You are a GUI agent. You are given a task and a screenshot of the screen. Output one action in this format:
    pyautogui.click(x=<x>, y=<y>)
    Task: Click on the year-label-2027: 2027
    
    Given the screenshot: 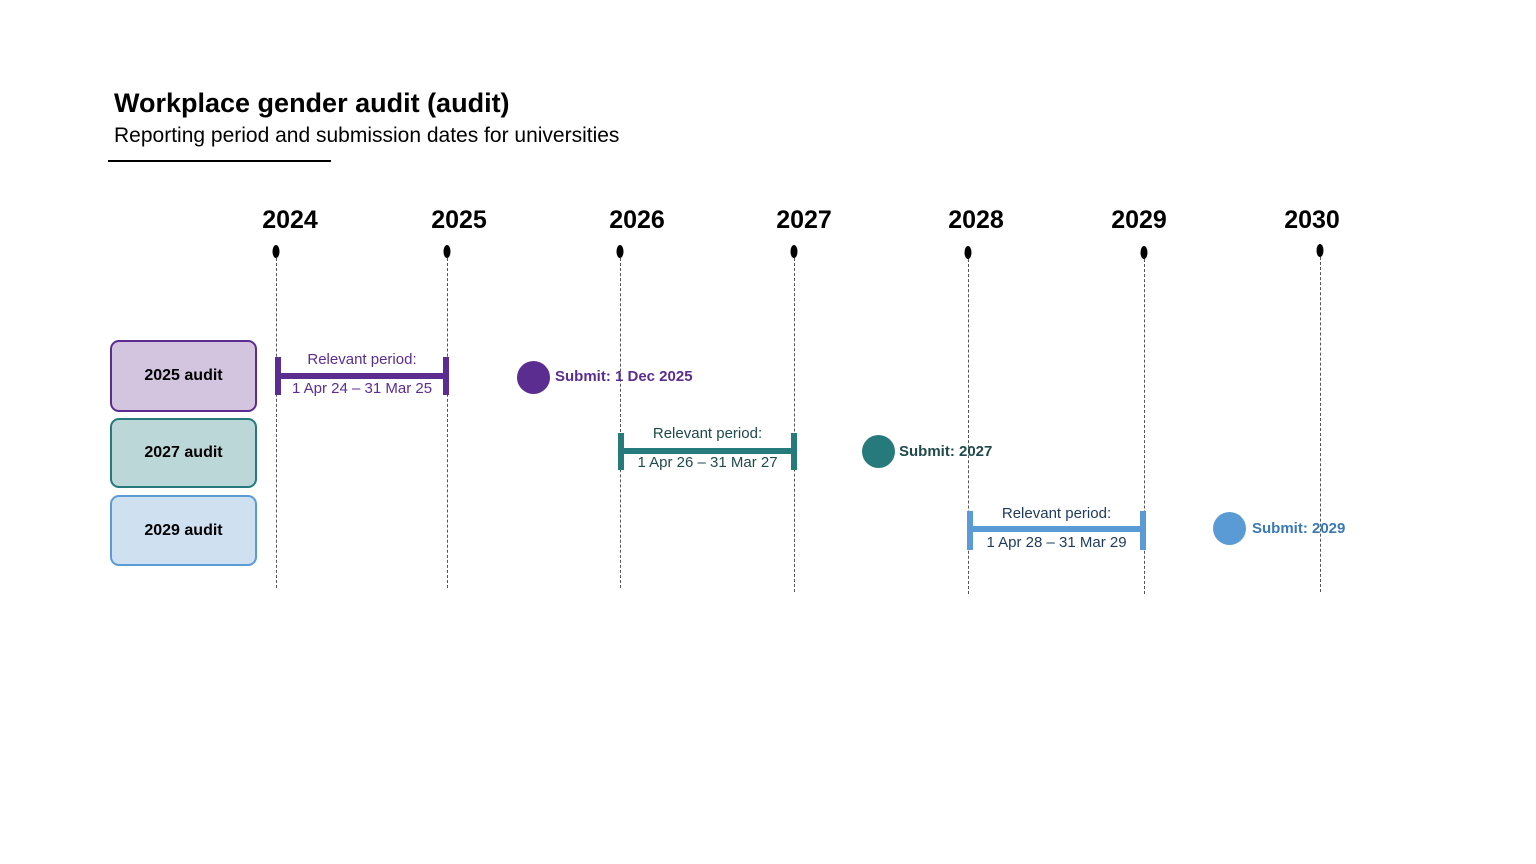 What is the action you would take?
    pyautogui.click(x=804, y=220)
    